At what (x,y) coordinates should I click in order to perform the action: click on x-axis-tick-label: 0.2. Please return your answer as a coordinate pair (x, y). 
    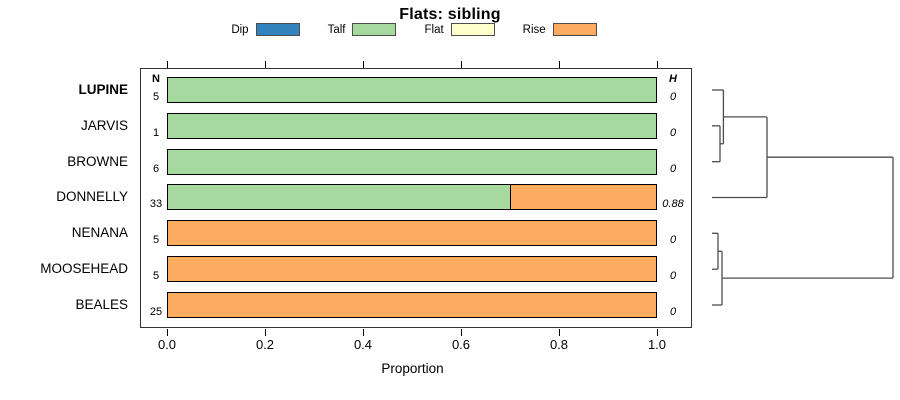
    Looking at the image, I should click on (265, 344).